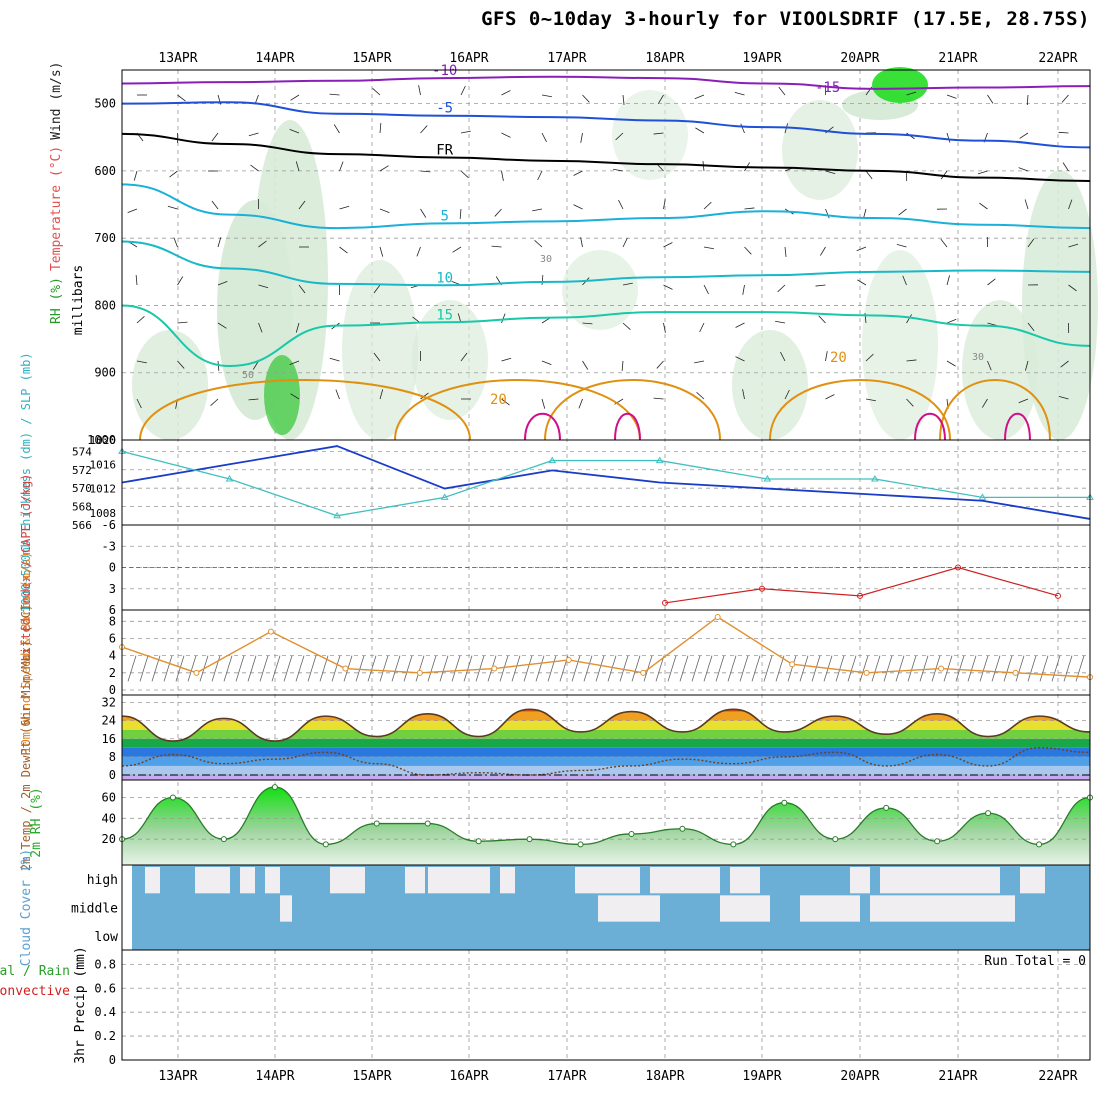  Describe the element at coordinates (561, 822) in the screenshot. I see `rh-panel: 20 40 60 2m RH (%)` at that location.